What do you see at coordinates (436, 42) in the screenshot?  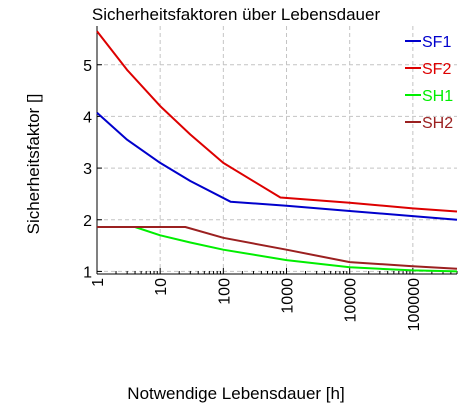 I see `legend-label-sf1: SF1` at bounding box center [436, 42].